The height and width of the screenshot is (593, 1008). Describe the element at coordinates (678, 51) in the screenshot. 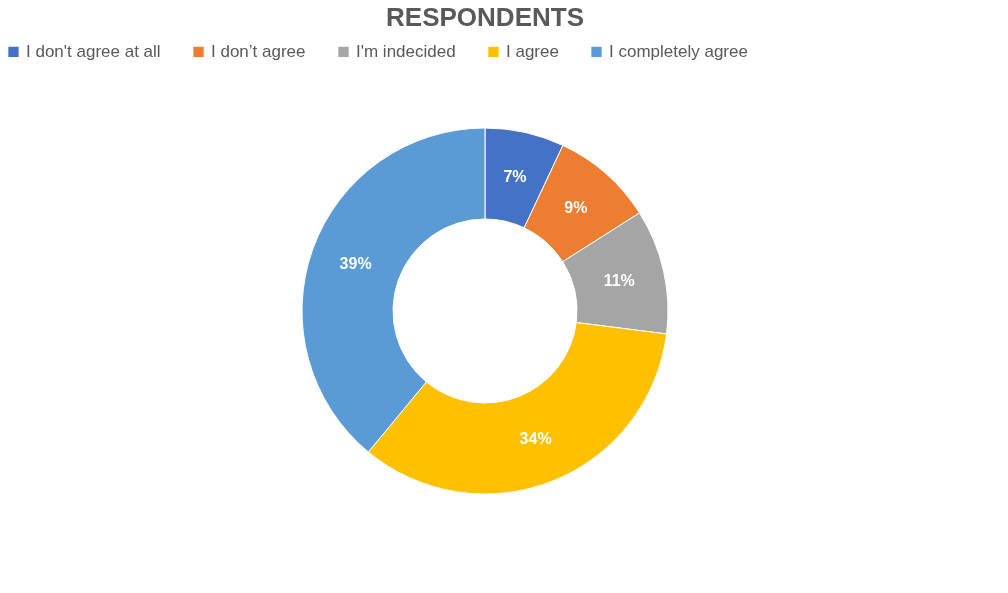

I see `legend-label: I completely agree` at that location.